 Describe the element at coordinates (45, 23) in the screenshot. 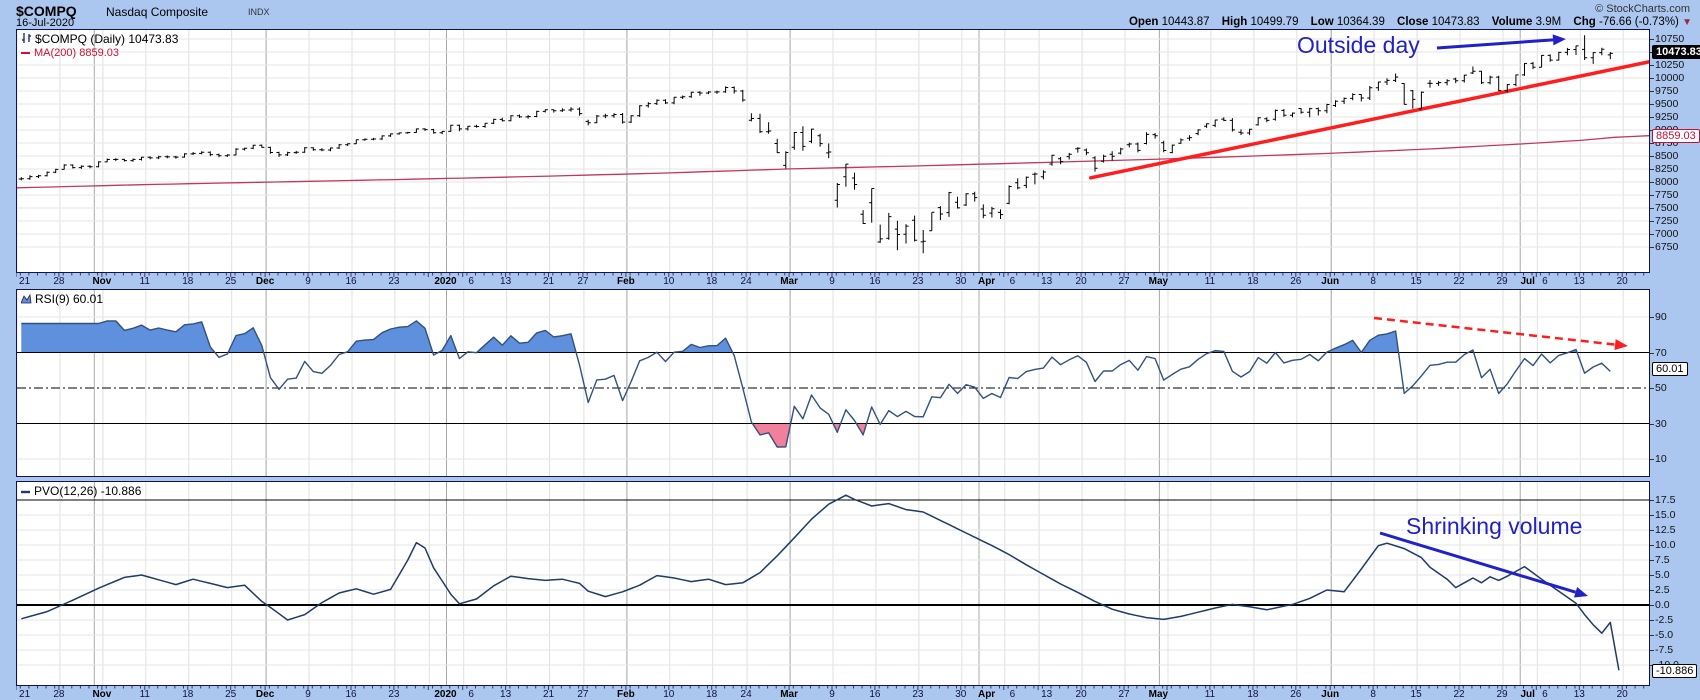

I see `chart-date: 16-Jul-2020` at that location.